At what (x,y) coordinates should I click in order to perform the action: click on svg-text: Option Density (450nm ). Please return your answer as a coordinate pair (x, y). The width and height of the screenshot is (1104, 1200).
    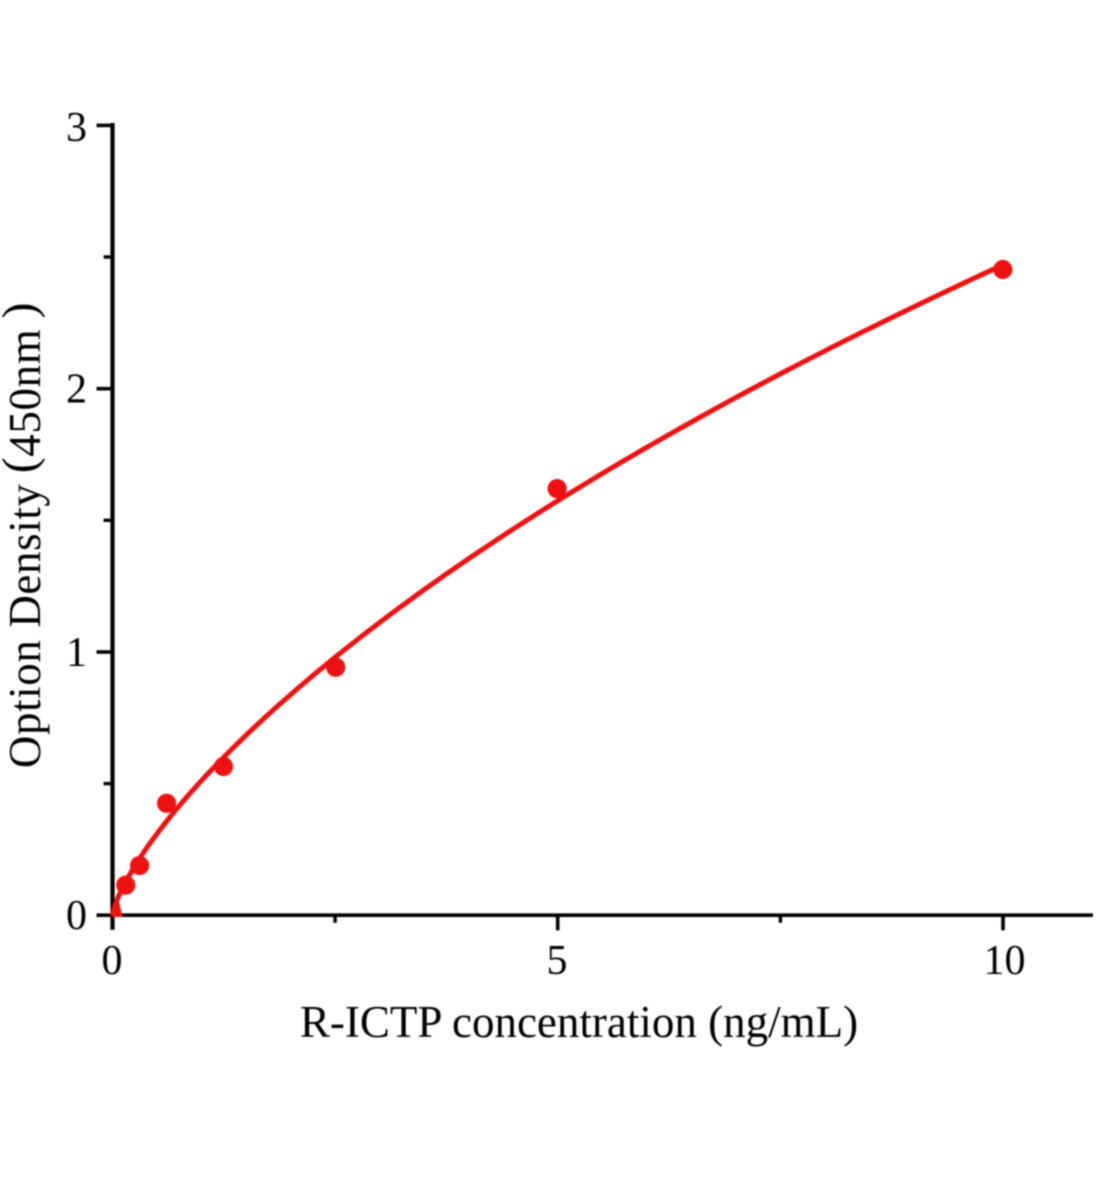
    Looking at the image, I should click on (25, 535).